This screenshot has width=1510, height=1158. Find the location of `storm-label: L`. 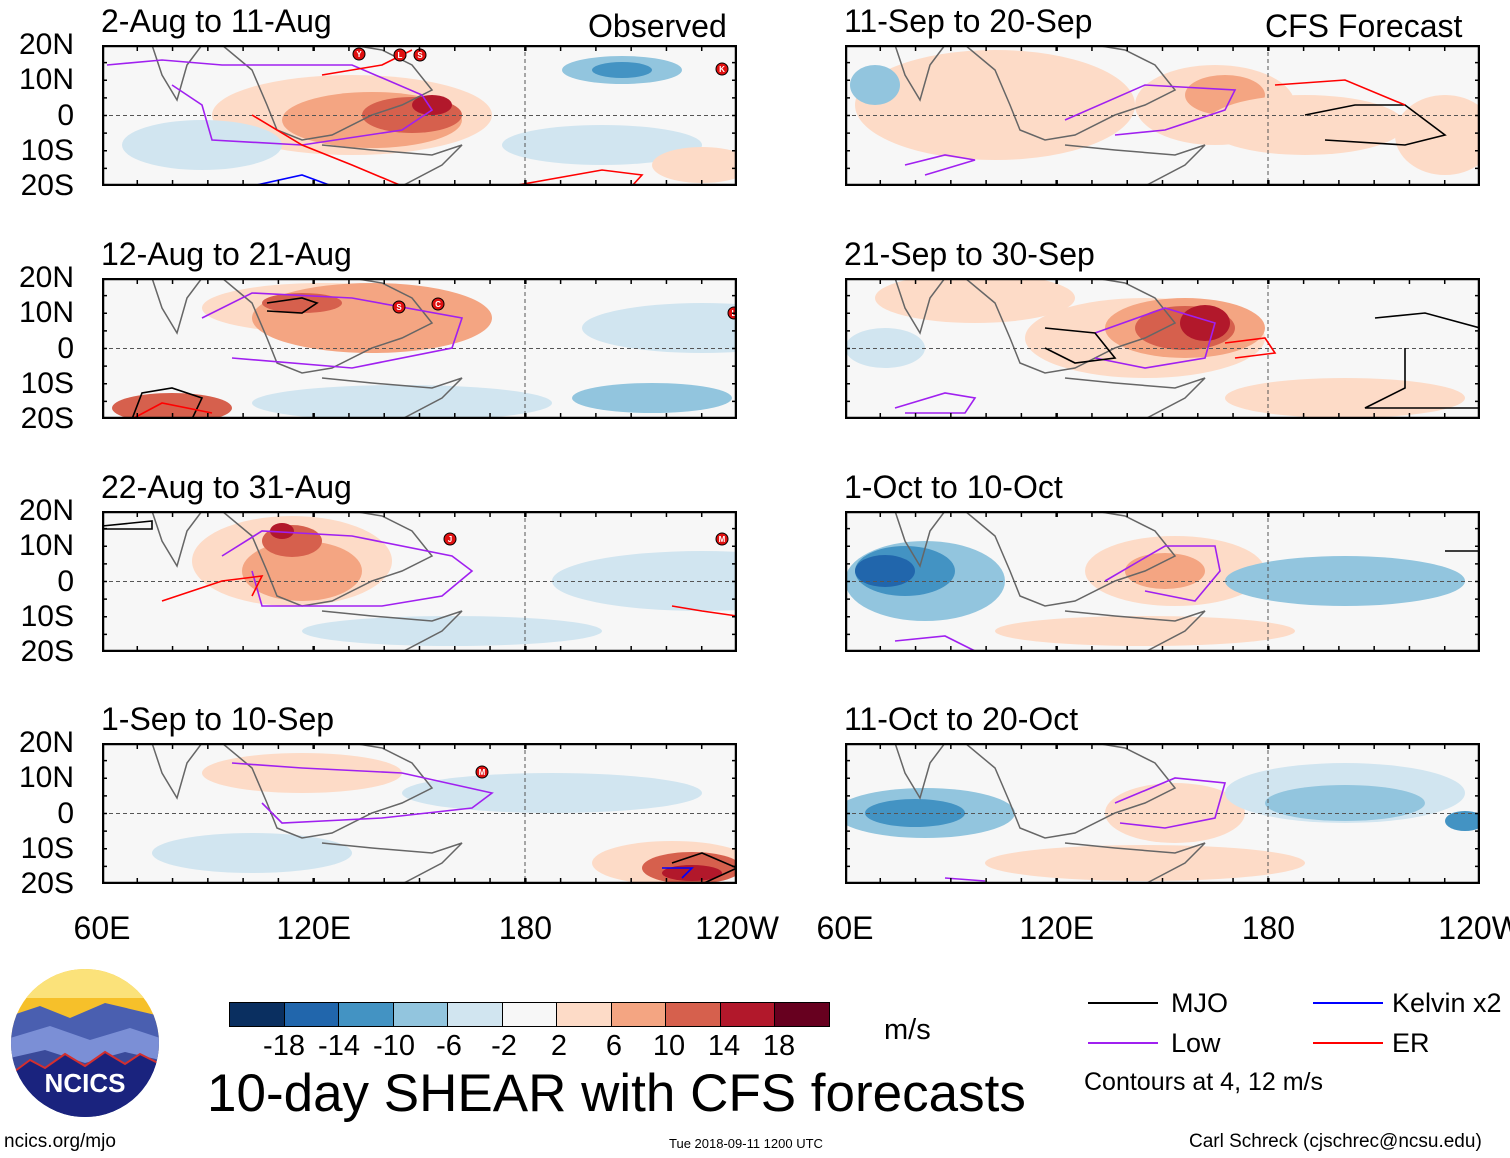

storm-label: L is located at coordinates (400, 55).